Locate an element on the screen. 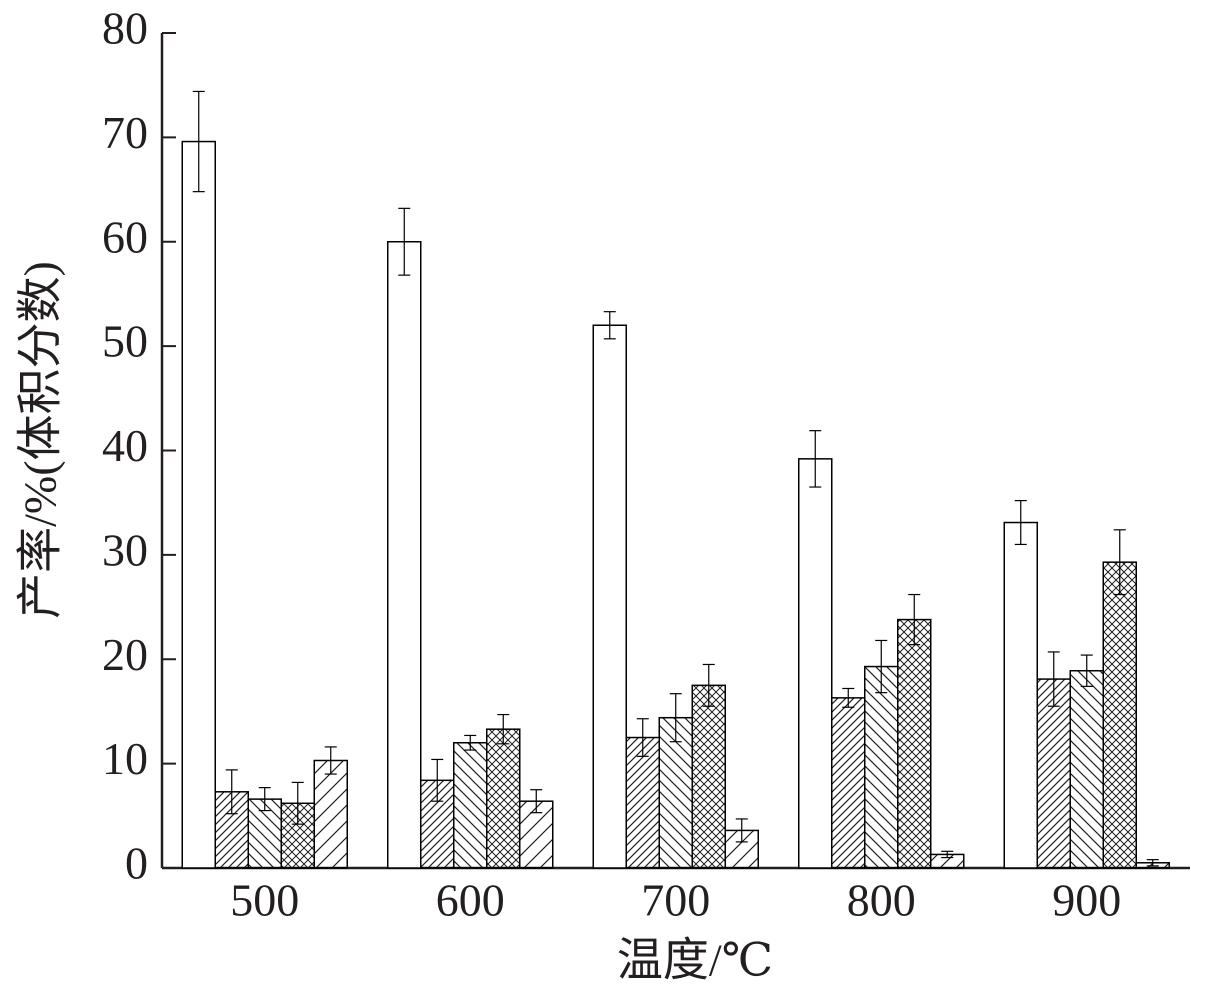 The width and height of the screenshot is (1210, 1004). x-axis-label: 温度/℃ is located at coordinates (695, 960).